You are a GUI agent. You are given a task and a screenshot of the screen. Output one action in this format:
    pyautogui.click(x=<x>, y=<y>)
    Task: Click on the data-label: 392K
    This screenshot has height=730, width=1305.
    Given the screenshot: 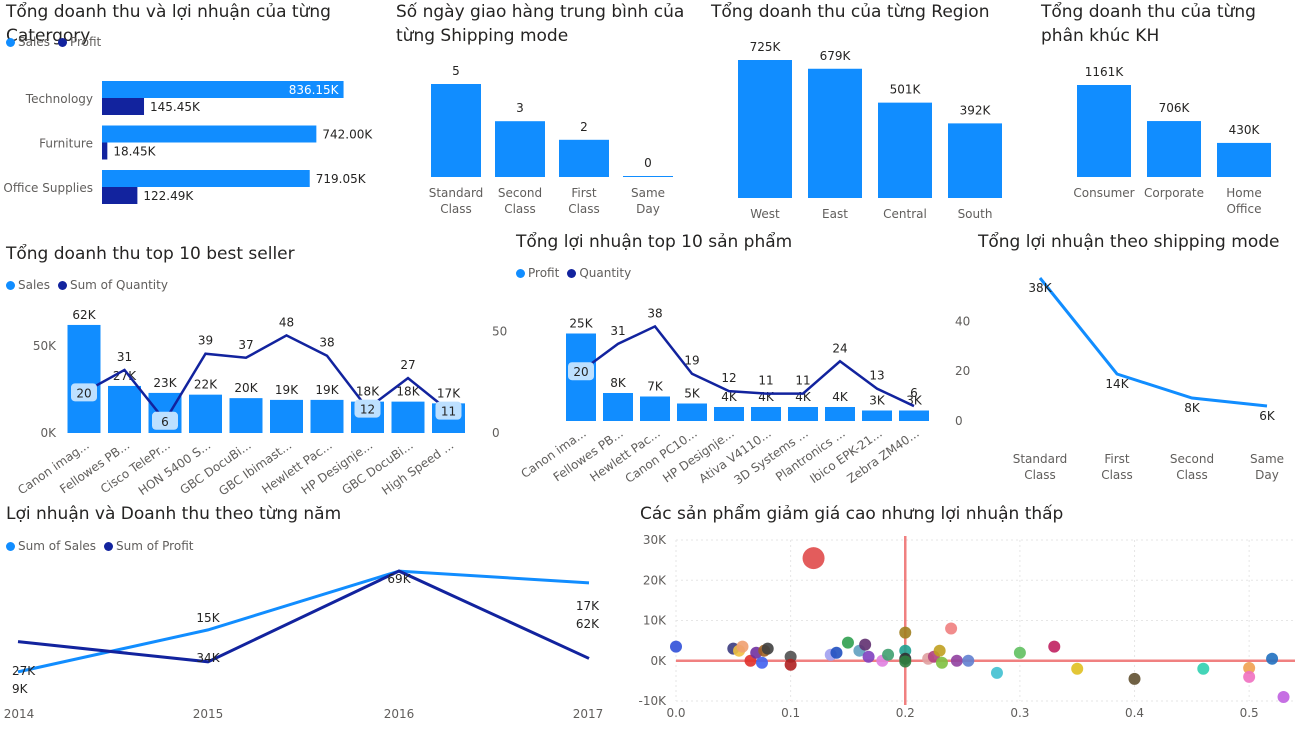 What is the action you would take?
    pyautogui.click(x=976, y=110)
    